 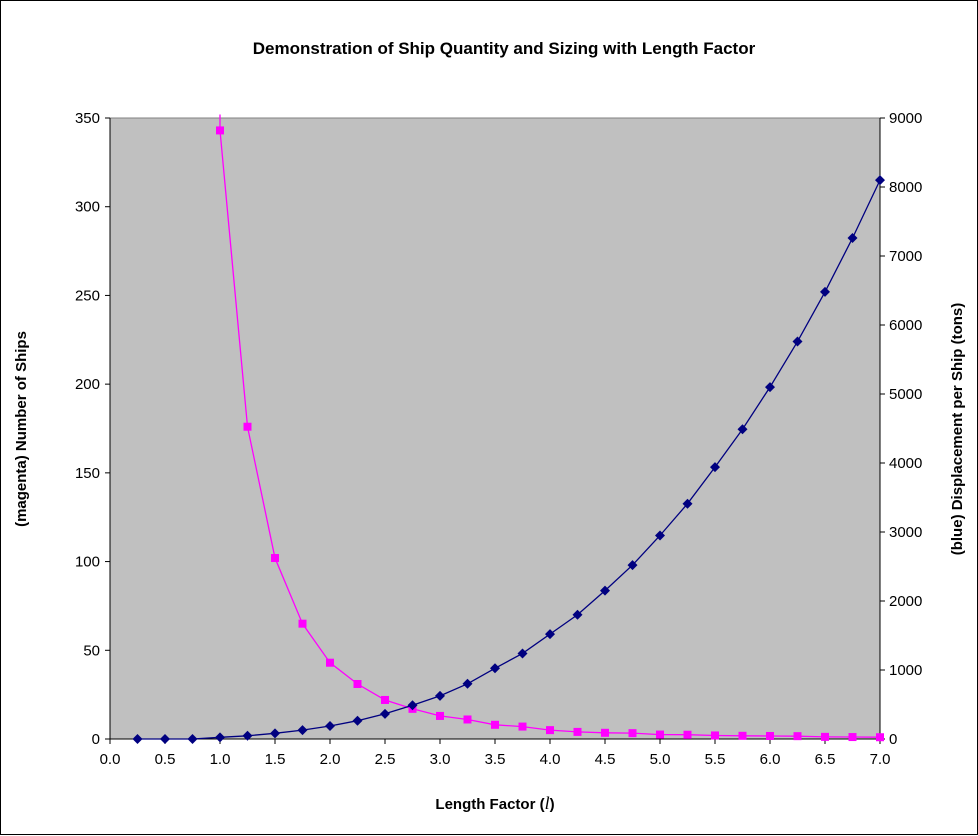 I want to click on x-tick-label: 5.5, so click(x=715, y=759).